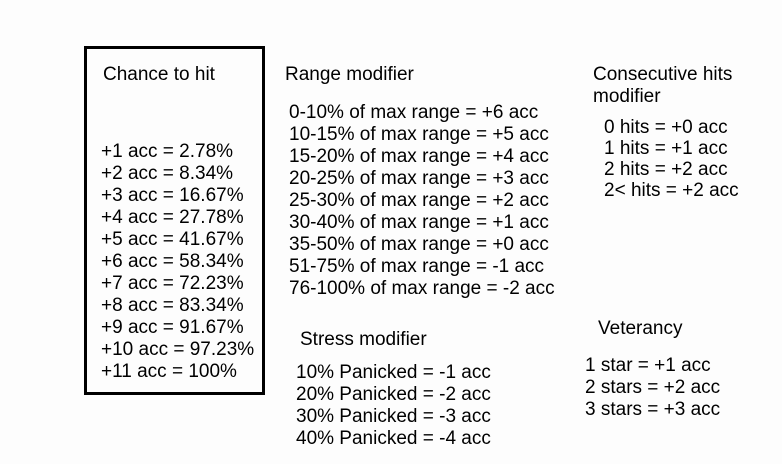  What do you see at coordinates (393, 372) in the screenshot?
I see `stress-row: 10% Panicked = -1 acc` at bounding box center [393, 372].